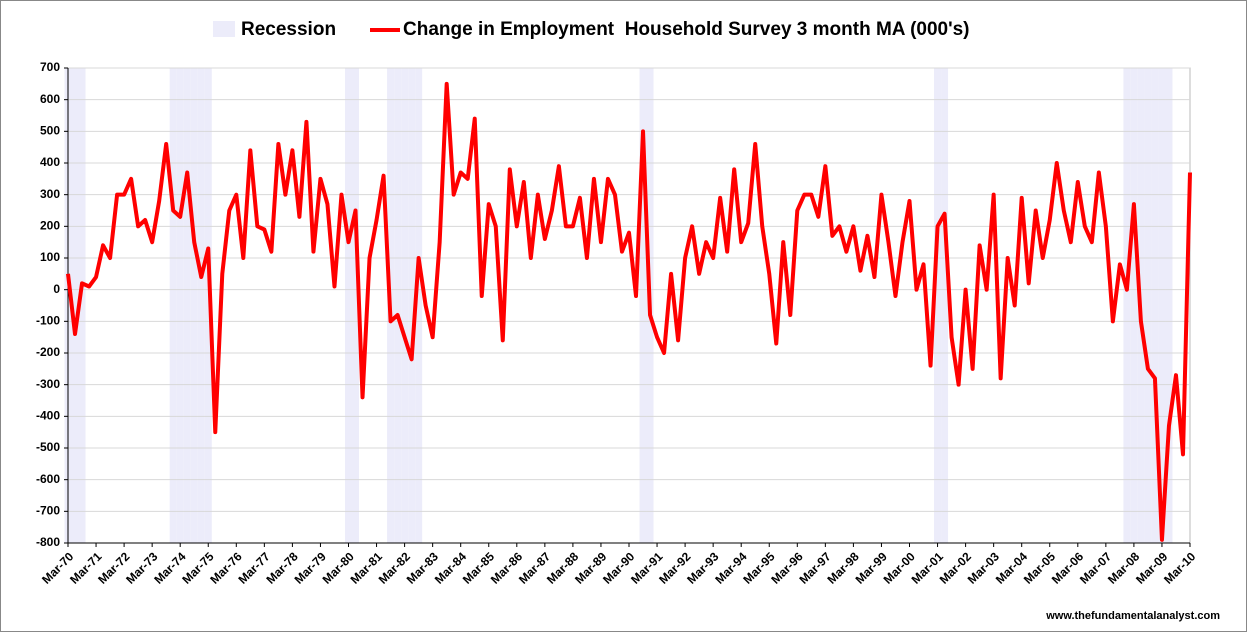 The height and width of the screenshot is (632, 1247). I want to click on legend-label: Recession, so click(288, 29).